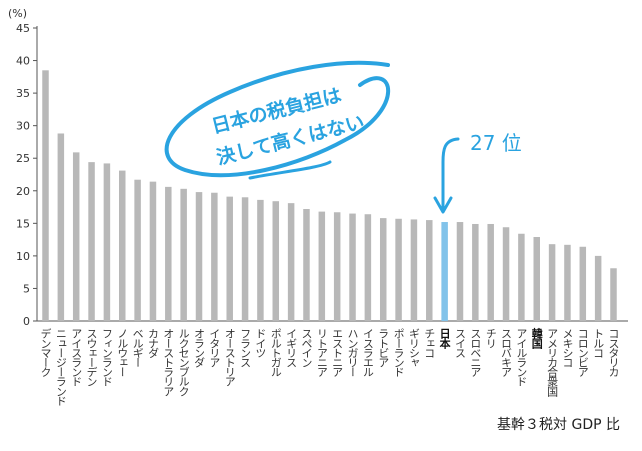 The height and width of the screenshot is (451, 642). I want to click on category-label: スロベニア, so click(475, 352).